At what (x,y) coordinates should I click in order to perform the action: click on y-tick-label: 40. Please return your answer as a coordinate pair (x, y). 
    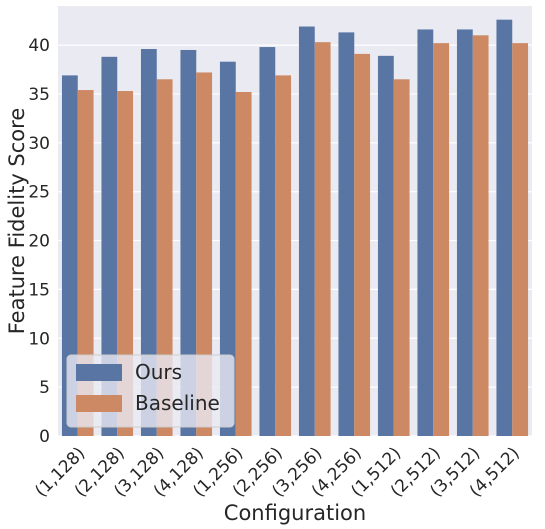
    Looking at the image, I should click on (39, 46).